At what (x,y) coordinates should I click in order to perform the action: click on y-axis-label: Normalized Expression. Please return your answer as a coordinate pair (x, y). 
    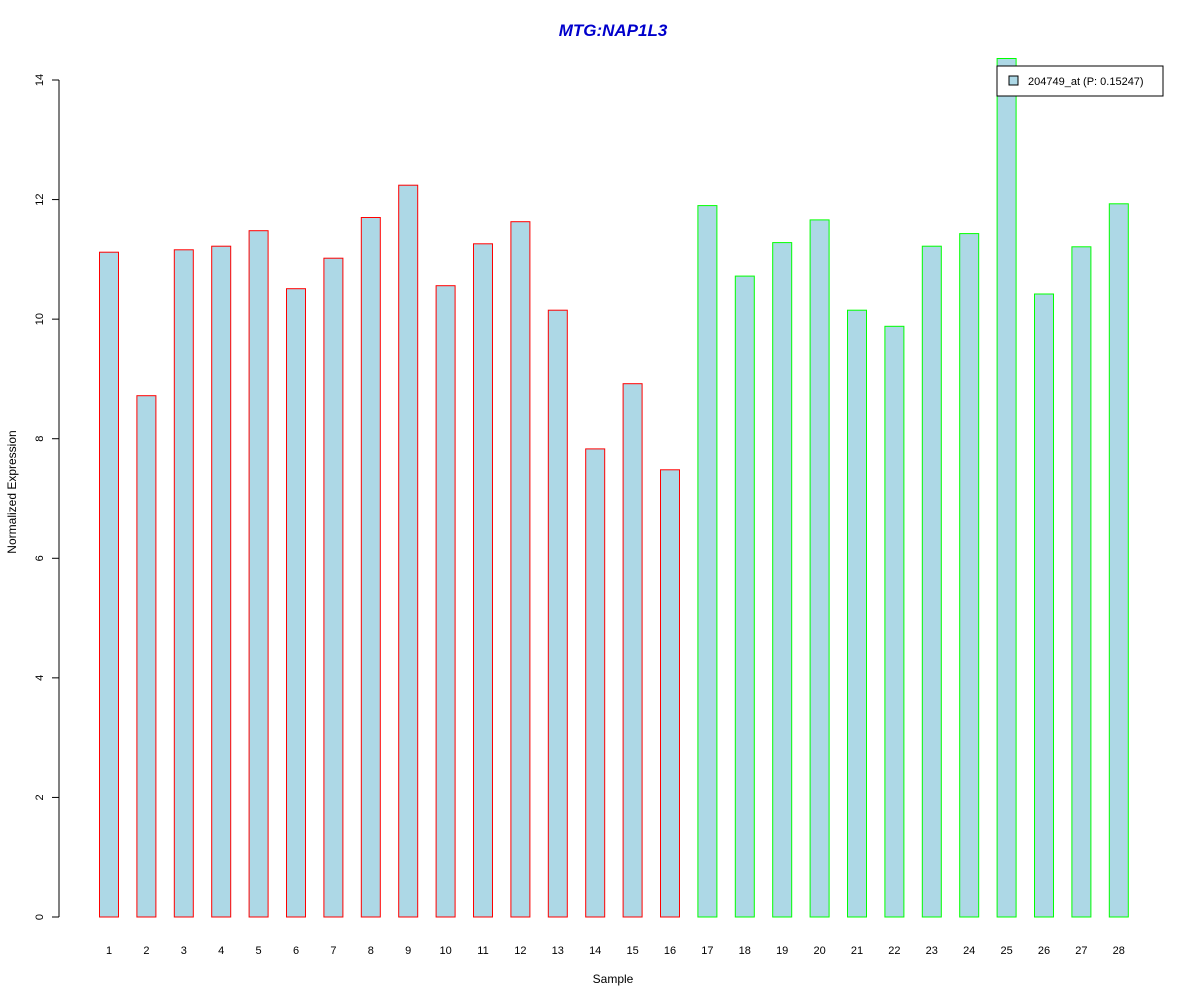
    Looking at the image, I should click on (12, 491).